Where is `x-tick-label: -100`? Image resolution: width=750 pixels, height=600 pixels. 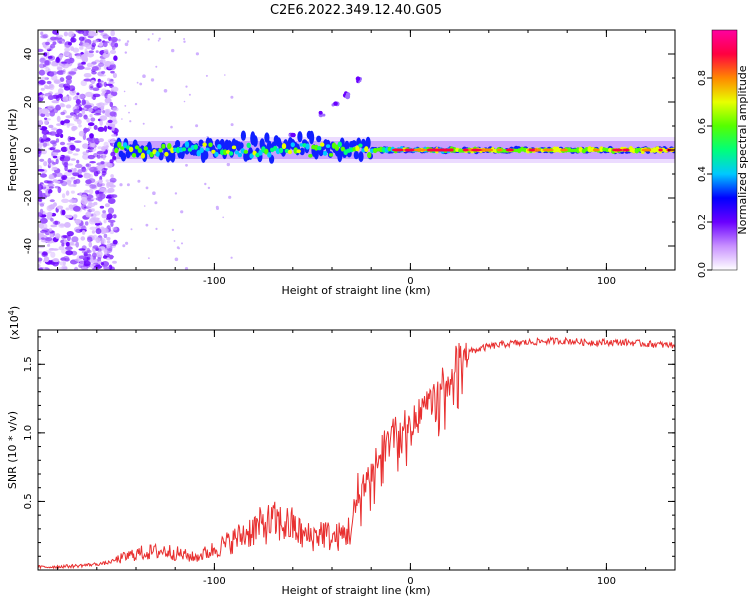
x-tick-label: -100 is located at coordinates (214, 281).